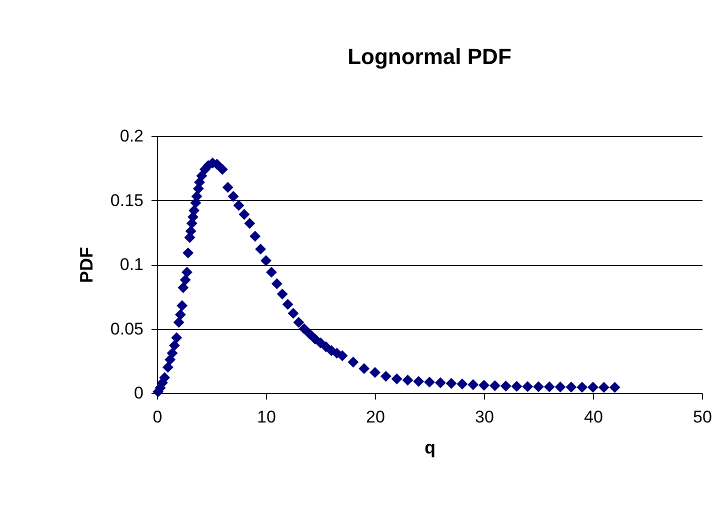 This screenshot has width=728, height=521. Describe the element at coordinates (484, 417) in the screenshot. I see `x-tick-label: 30` at that location.